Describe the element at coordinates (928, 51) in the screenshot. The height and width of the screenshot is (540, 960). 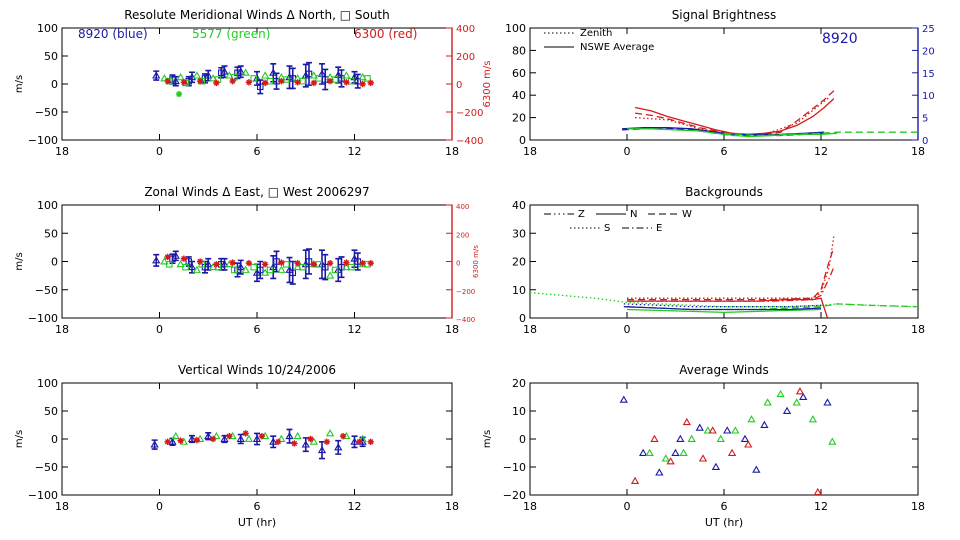
I see `y2-tick-label: 20` at that location.